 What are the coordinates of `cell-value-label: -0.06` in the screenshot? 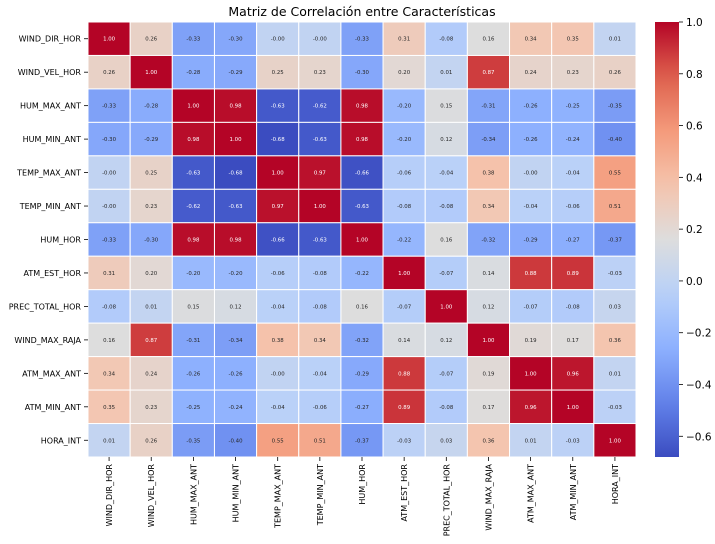 It's located at (320, 408).